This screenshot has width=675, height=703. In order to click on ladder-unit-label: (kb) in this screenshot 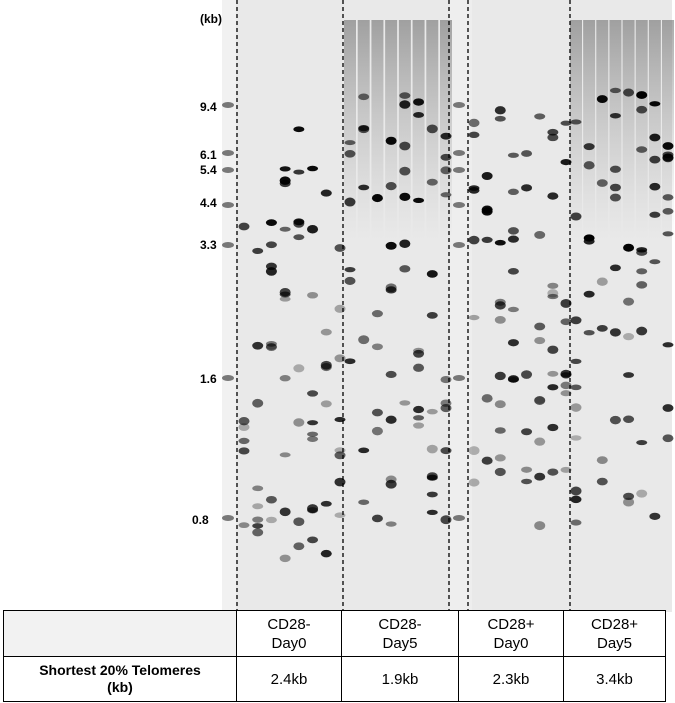, I will do `click(211, 19)`.